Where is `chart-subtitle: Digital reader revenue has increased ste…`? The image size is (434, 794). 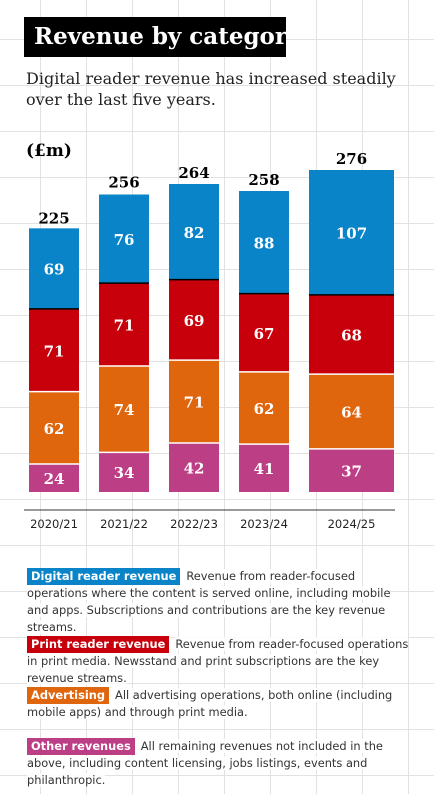 chart-subtitle: Digital reader revenue has increased ste… is located at coordinates (211, 89).